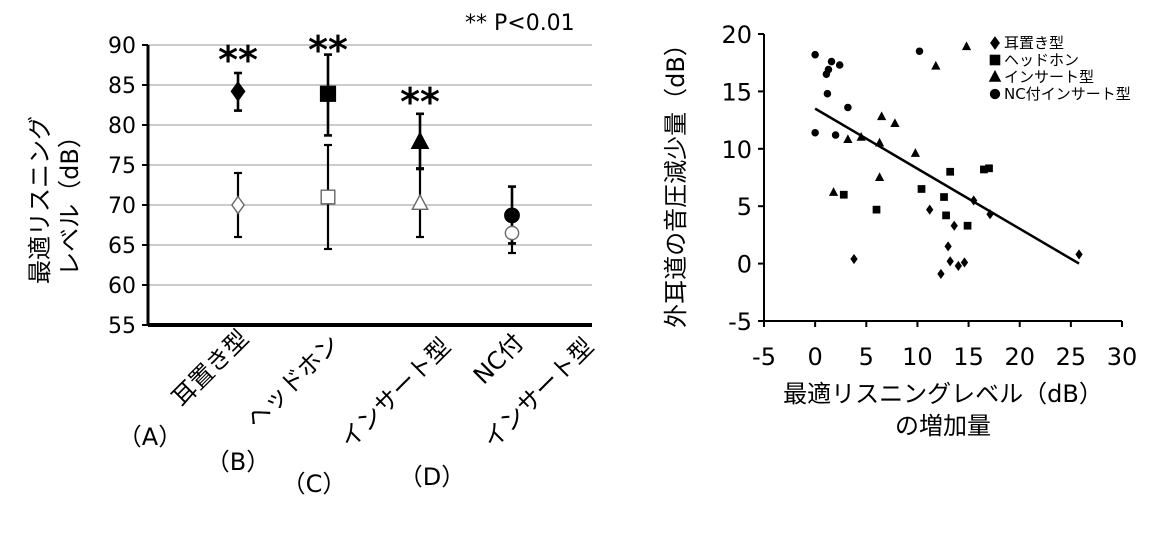  What do you see at coordinates (314, 484) in the screenshot?
I see `category-letter: （C）` at bounding box center [314, 484].